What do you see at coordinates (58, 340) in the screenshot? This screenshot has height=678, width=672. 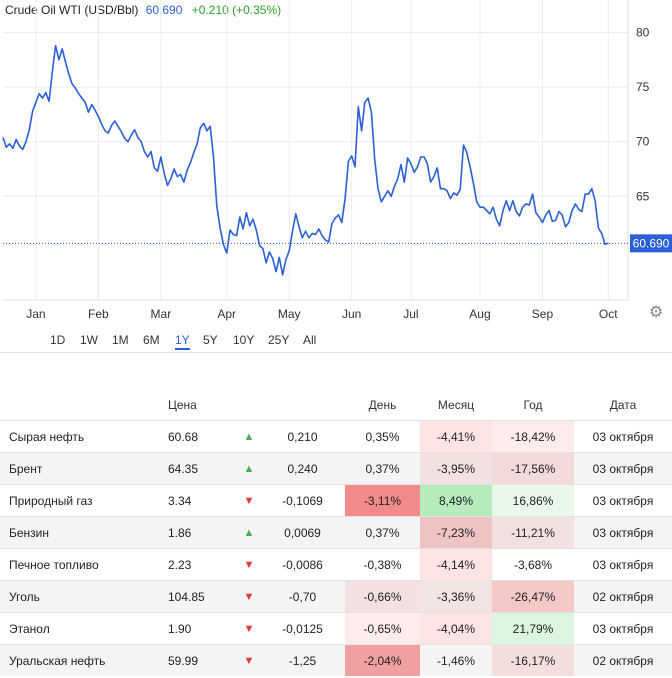 I see `range-1d: 1D` at bounding box center [58, 340].